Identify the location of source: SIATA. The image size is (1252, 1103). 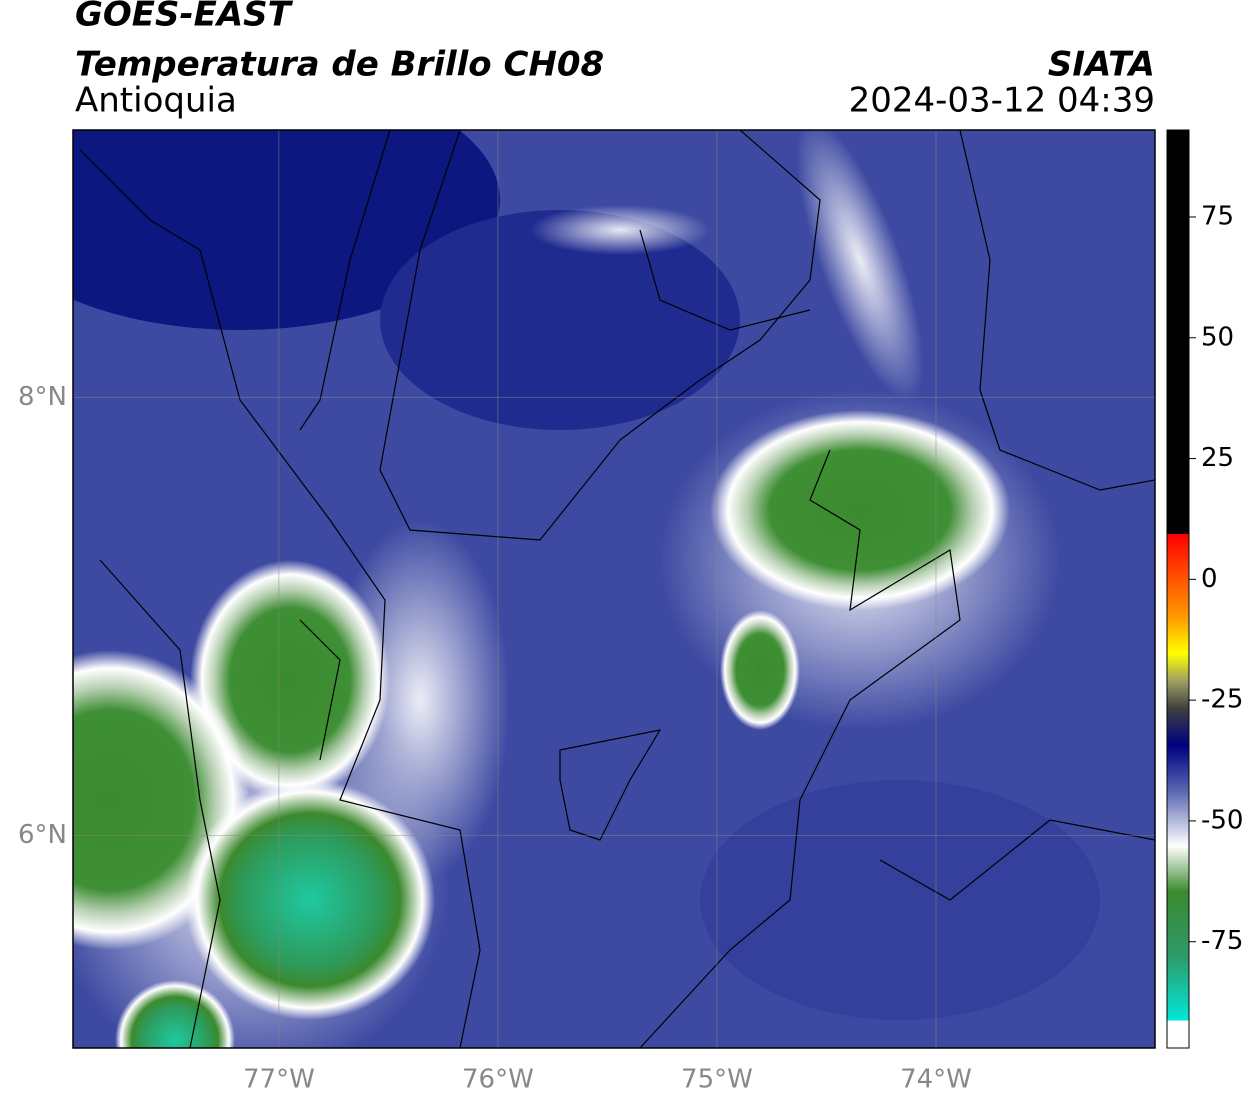
(1101, 65).